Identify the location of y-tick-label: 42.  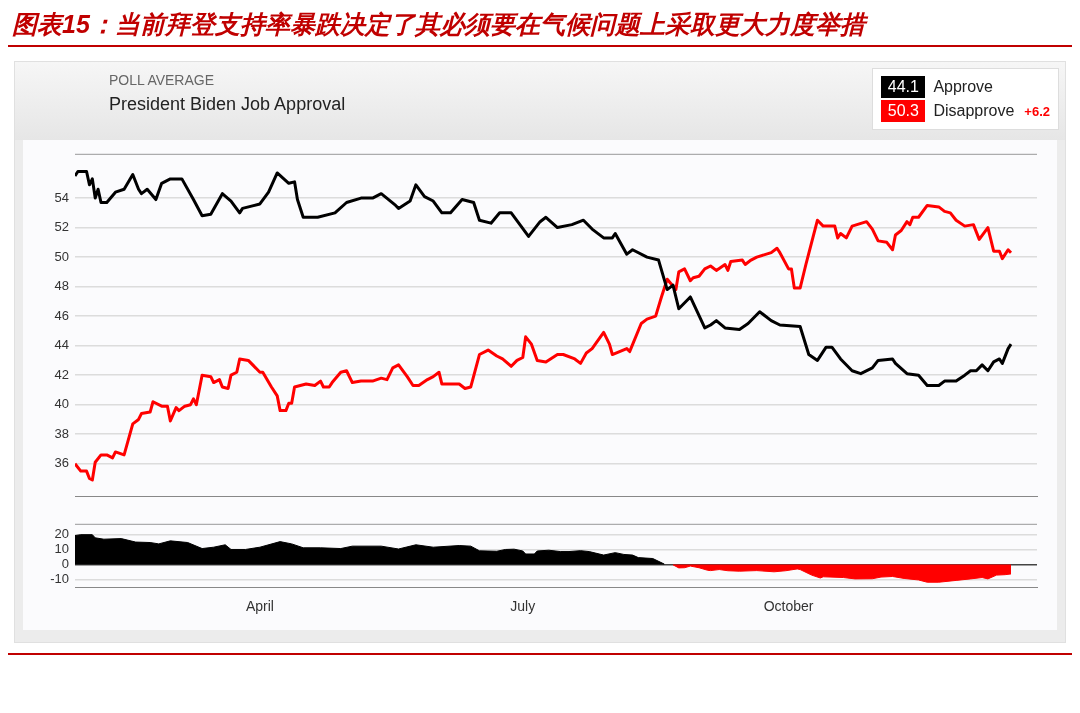
(61, 374).